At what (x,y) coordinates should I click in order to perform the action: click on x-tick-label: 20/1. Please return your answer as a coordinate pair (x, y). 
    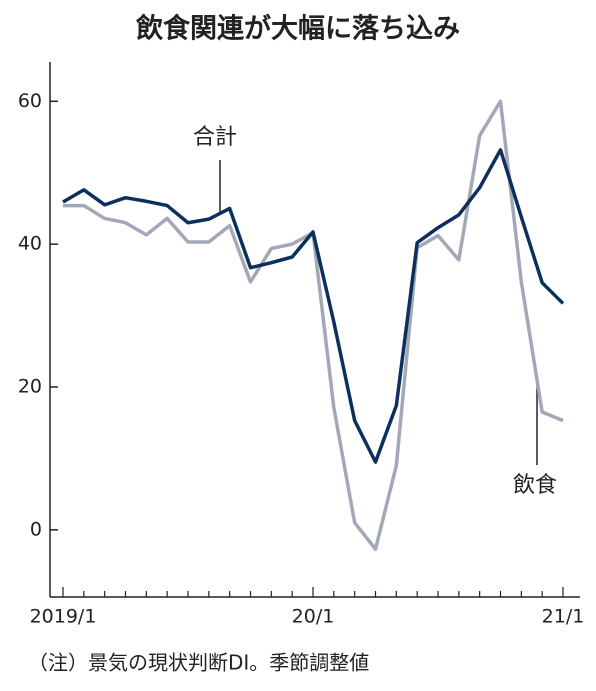
    Looking at the image, I should click on (313, 617).